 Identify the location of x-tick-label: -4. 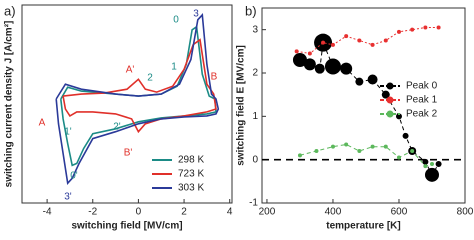
(47, 212).